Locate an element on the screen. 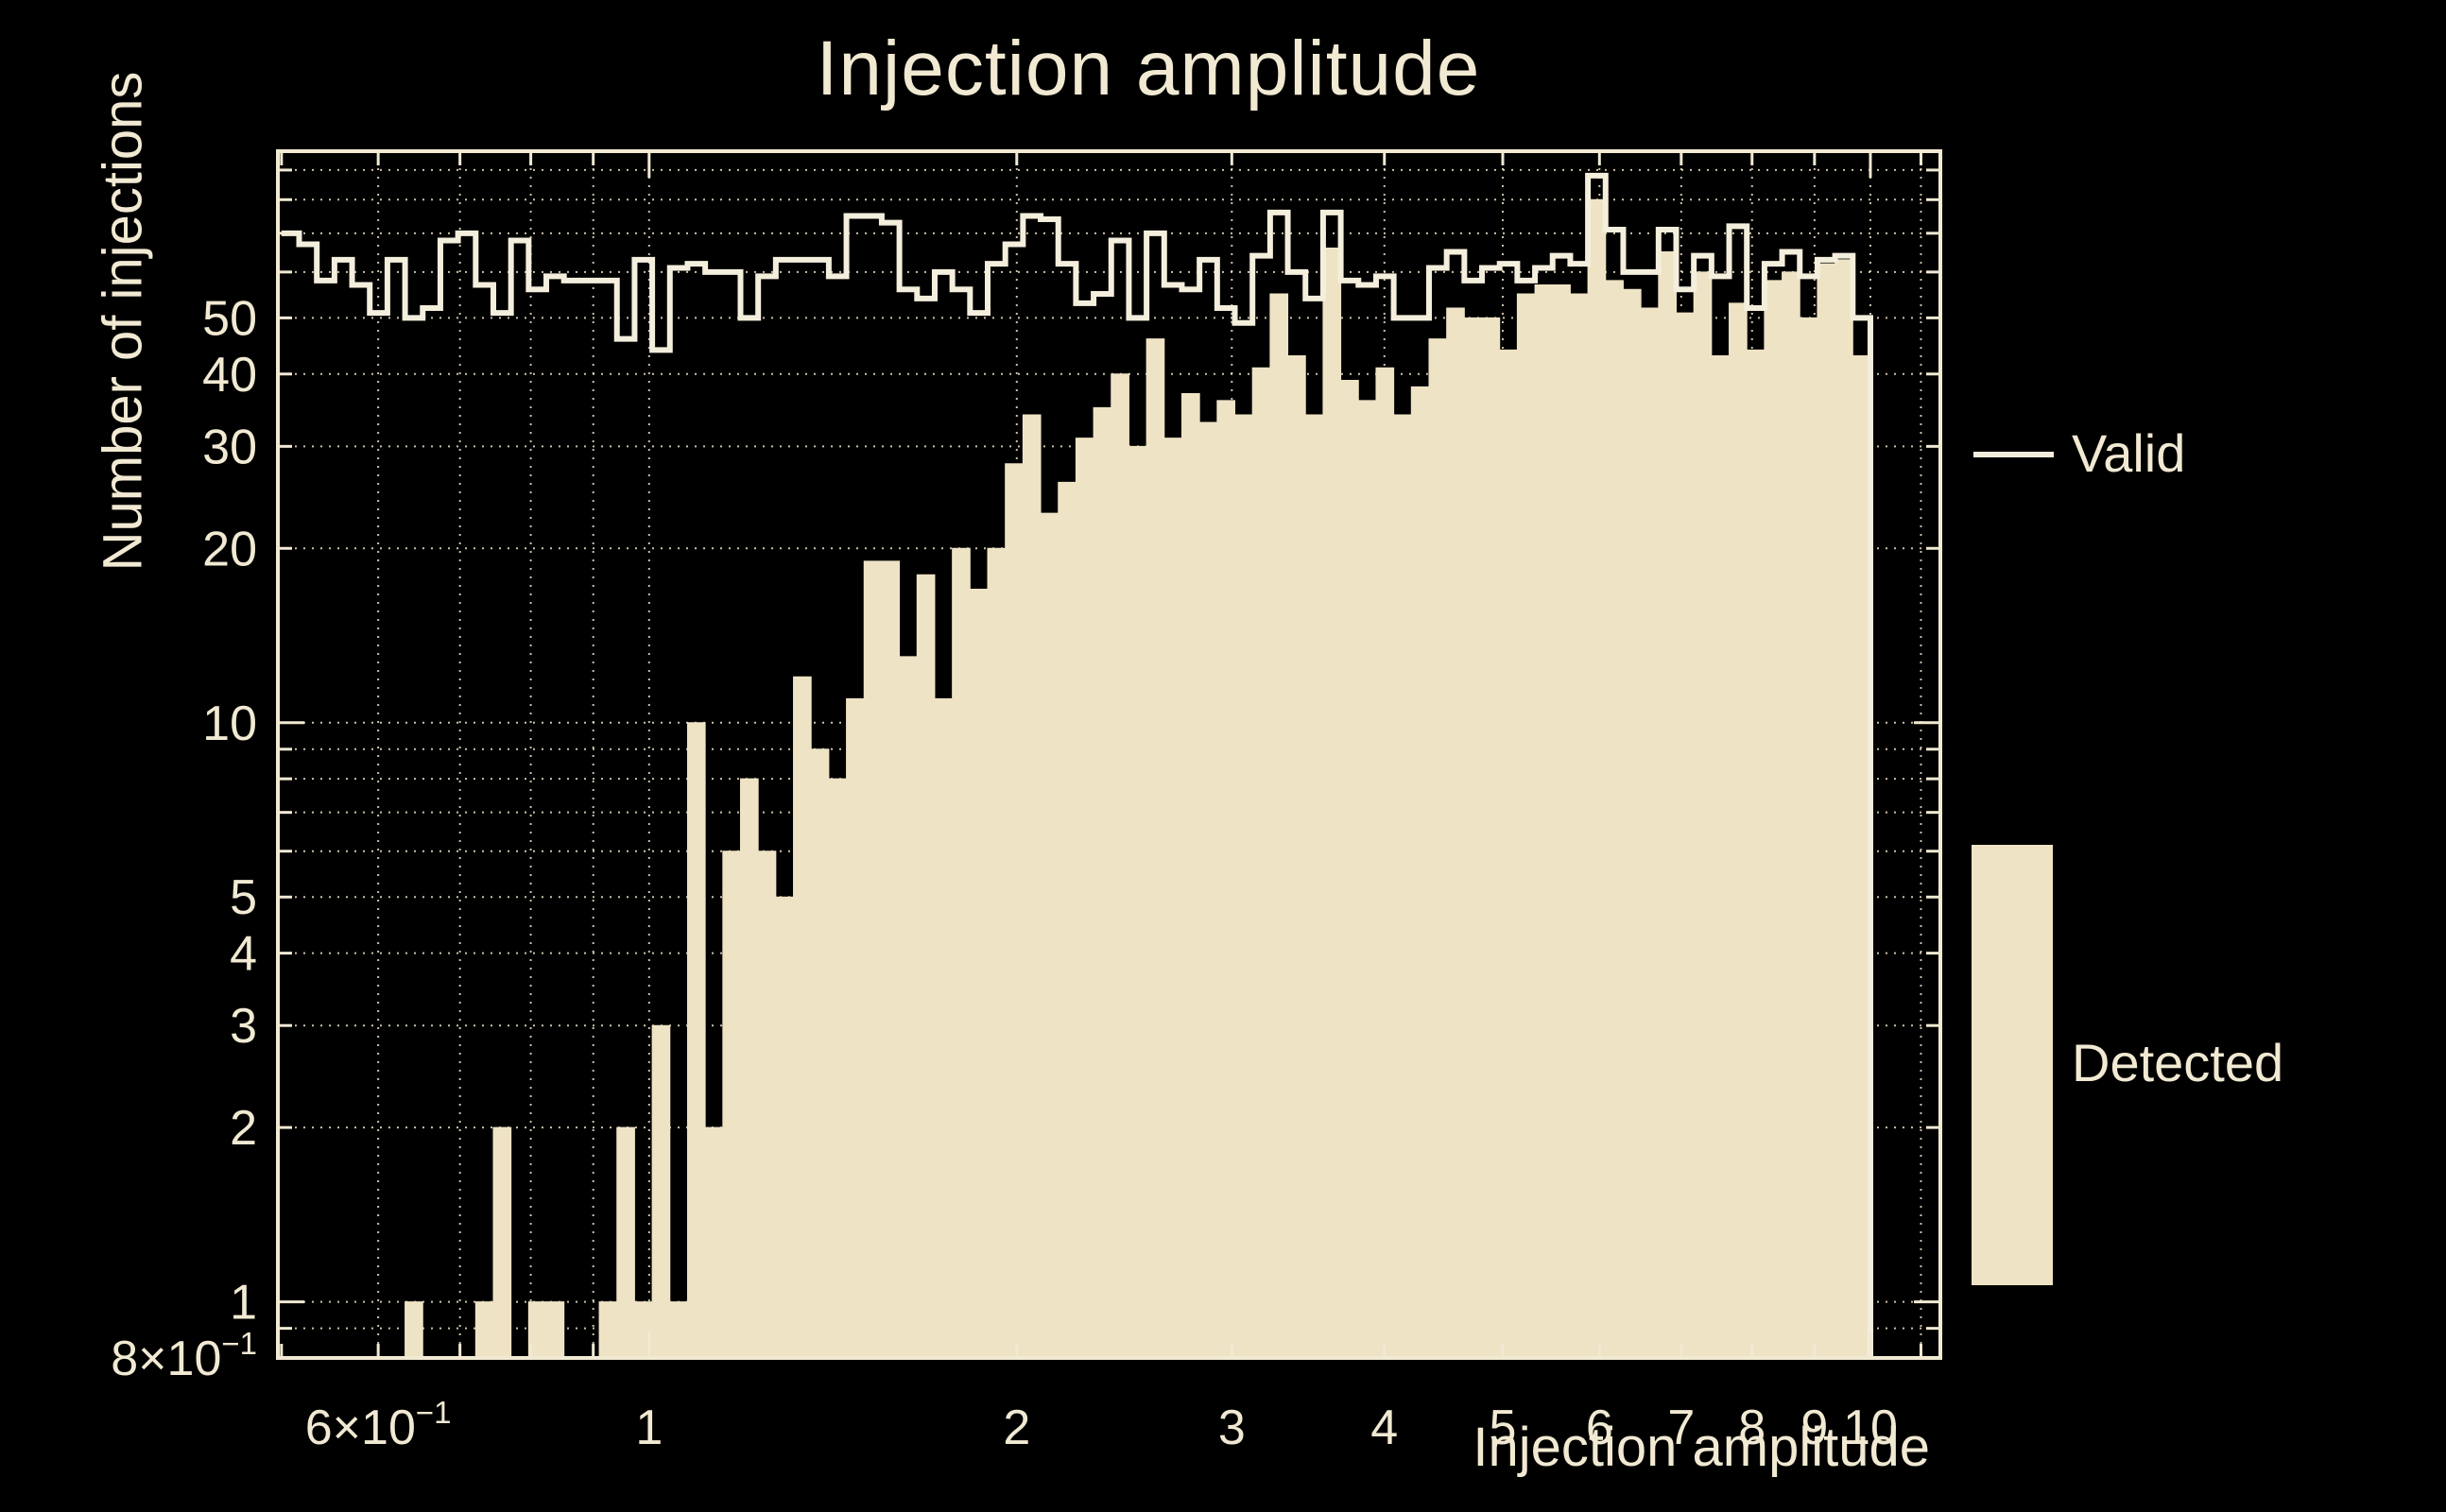  tick-label: 30 is located at coordinates (229, 447).